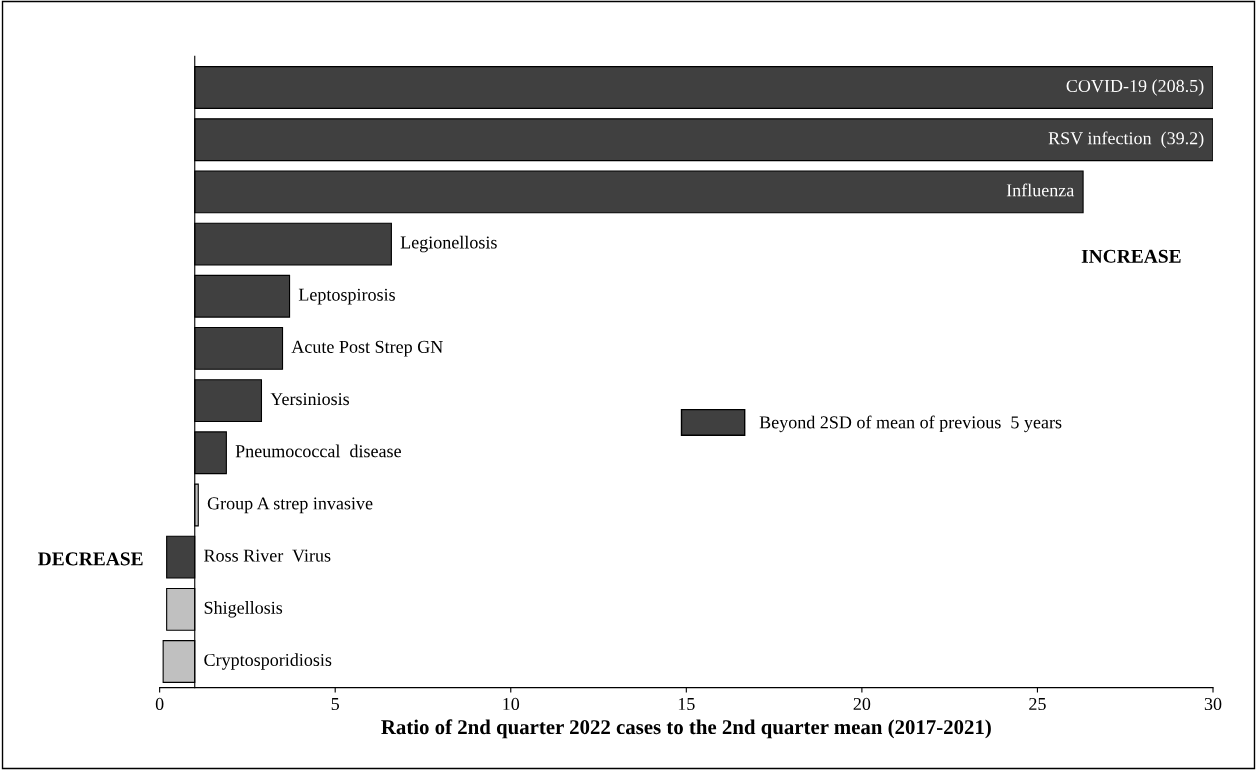 The height and width of the screenshot is (770, 1257). Describe the element at coordinates (268, 661) in the screenshot. I see `y-tick-label: Cryptosporidiosis` at that location.